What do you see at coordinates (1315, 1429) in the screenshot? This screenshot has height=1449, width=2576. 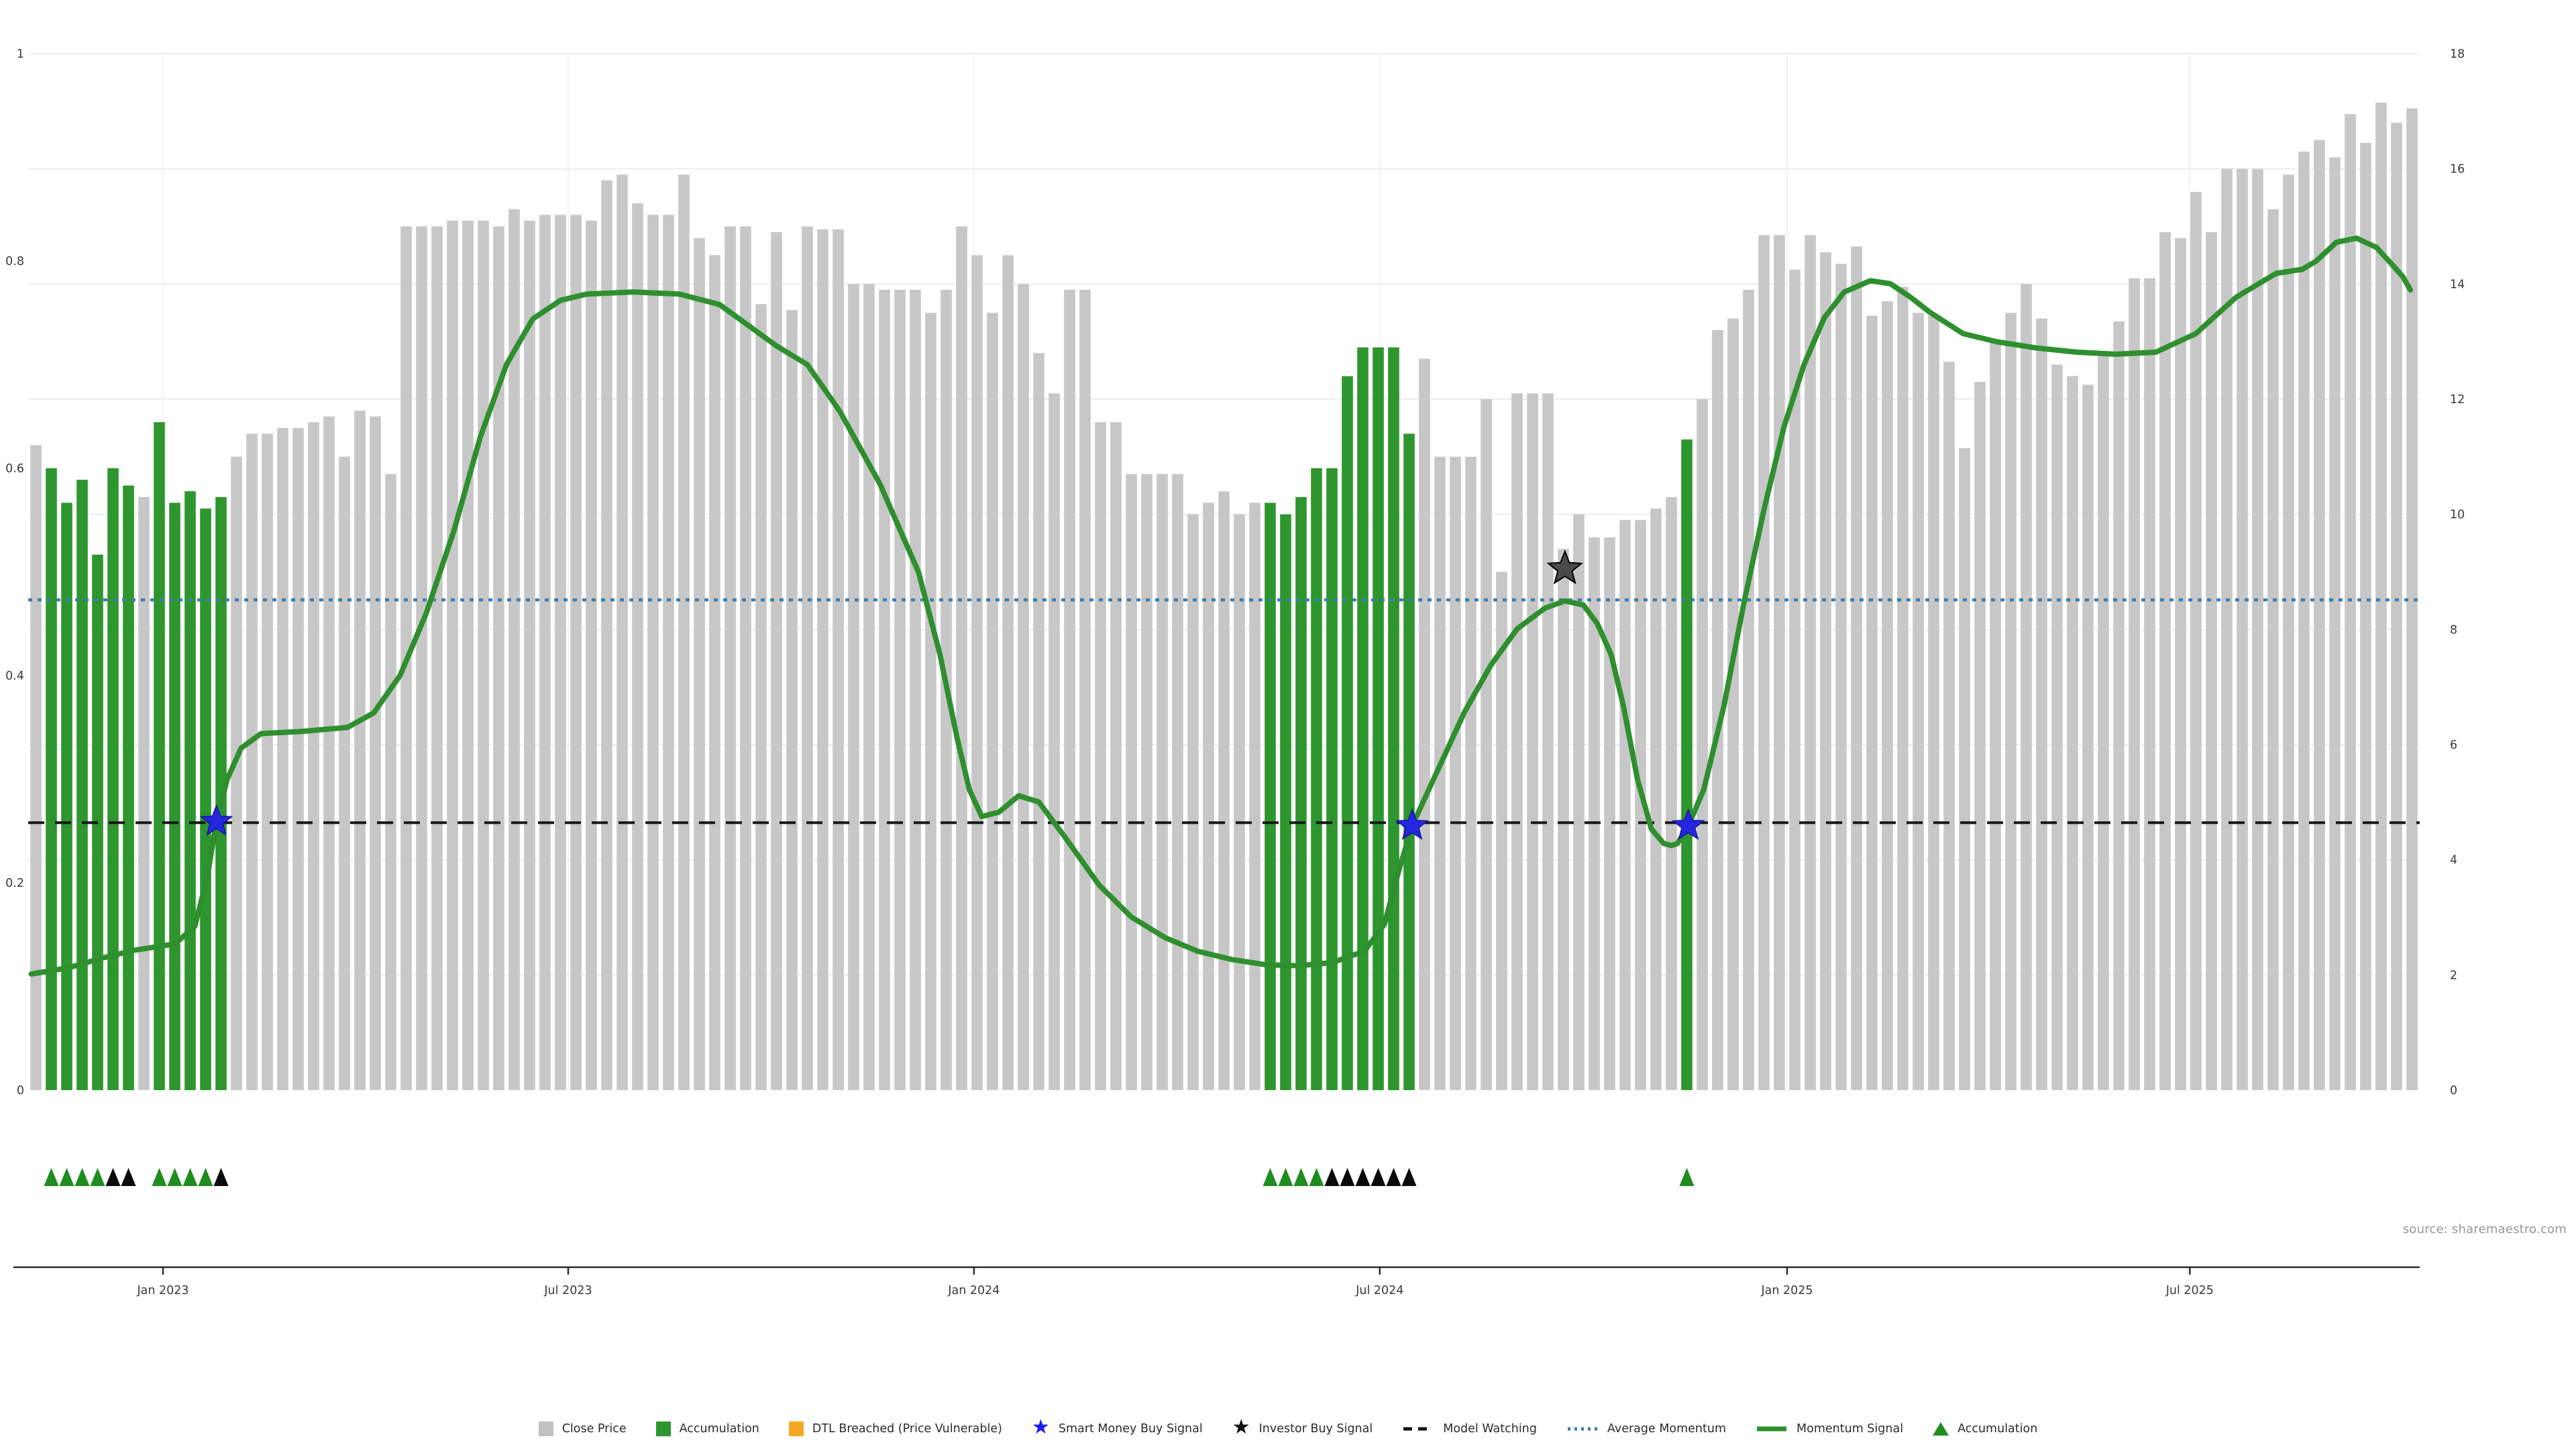 I see `legend-label: Investor Buy Signal` at bounding box center [1315, 1429].